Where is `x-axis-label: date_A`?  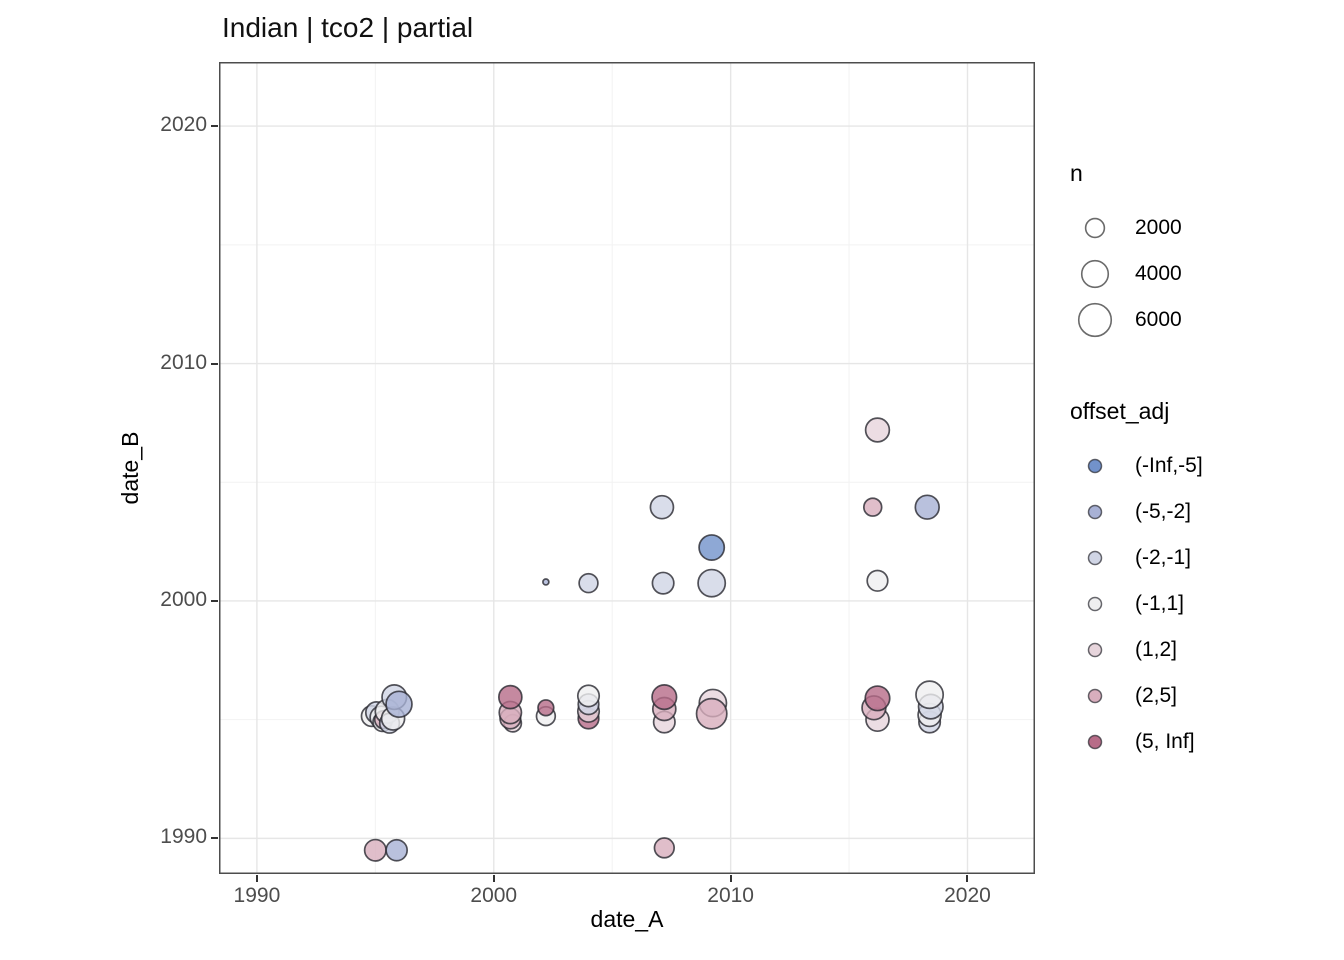 x-axis-label: date_A is located at coordinates (627, 919).